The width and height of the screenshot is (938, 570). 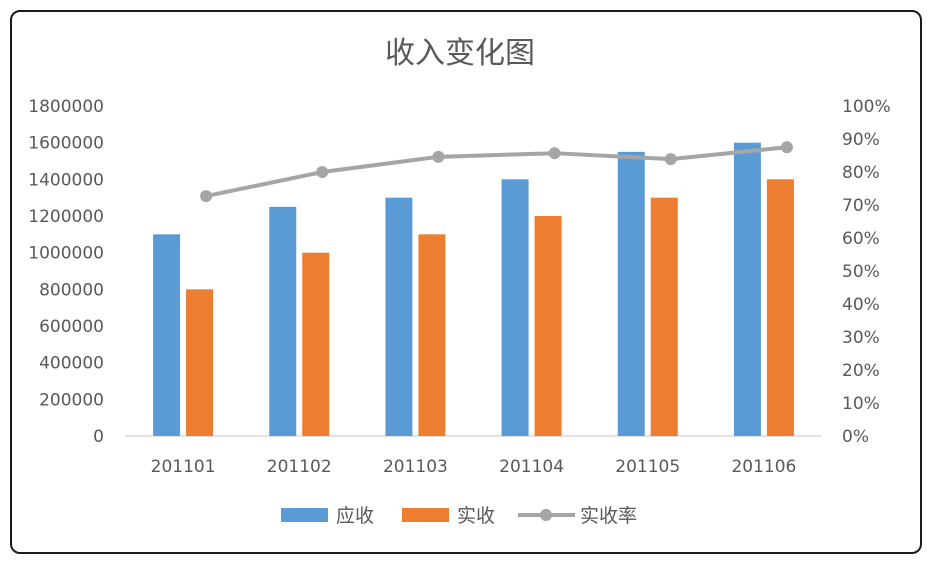 I want to click on y-right-tick-label: 30%, so click(x=861, y=338).